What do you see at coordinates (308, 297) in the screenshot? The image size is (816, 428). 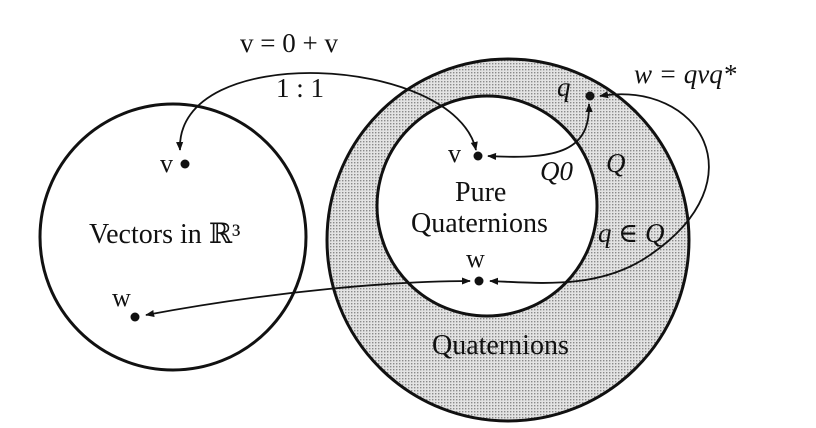 I see `map-arrow-w` at bounding box center [308, 297].